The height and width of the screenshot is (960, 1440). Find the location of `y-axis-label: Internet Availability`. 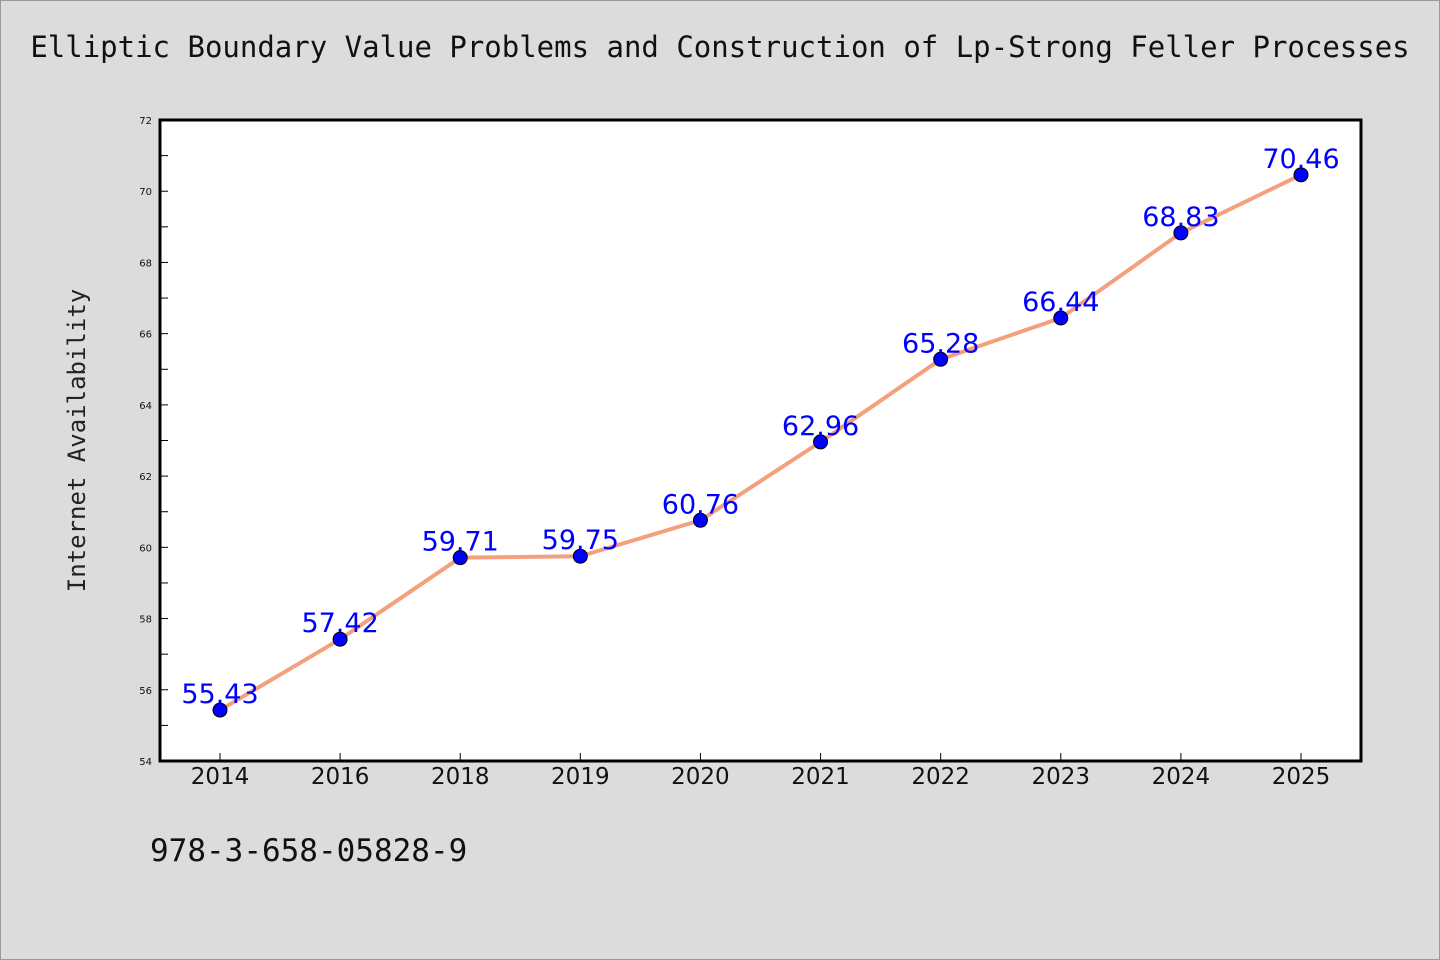

y-axis-label: Internet Availability is located at coordinates (77, 440).